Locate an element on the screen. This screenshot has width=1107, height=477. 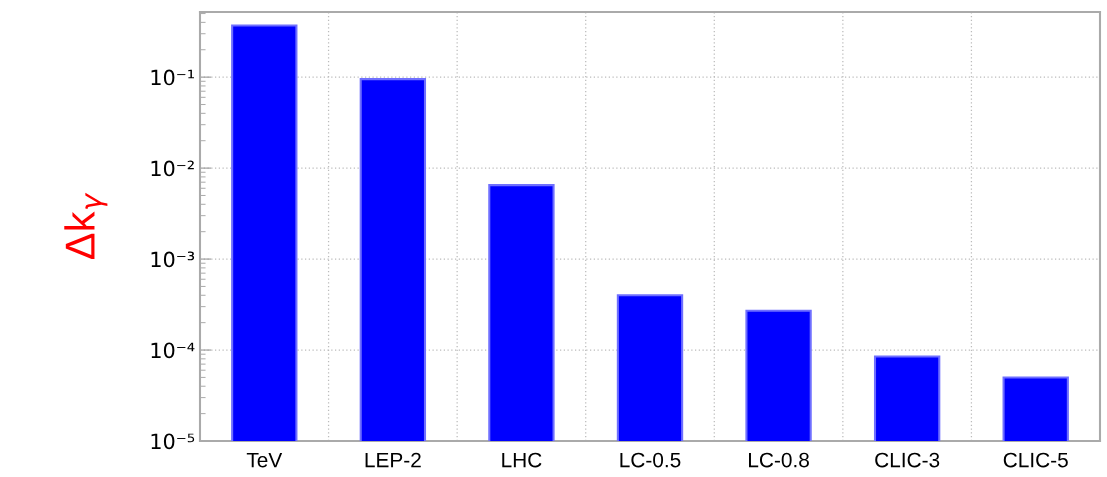
y-tick-label: 10⁻³ is located at coordinates (173, 259).